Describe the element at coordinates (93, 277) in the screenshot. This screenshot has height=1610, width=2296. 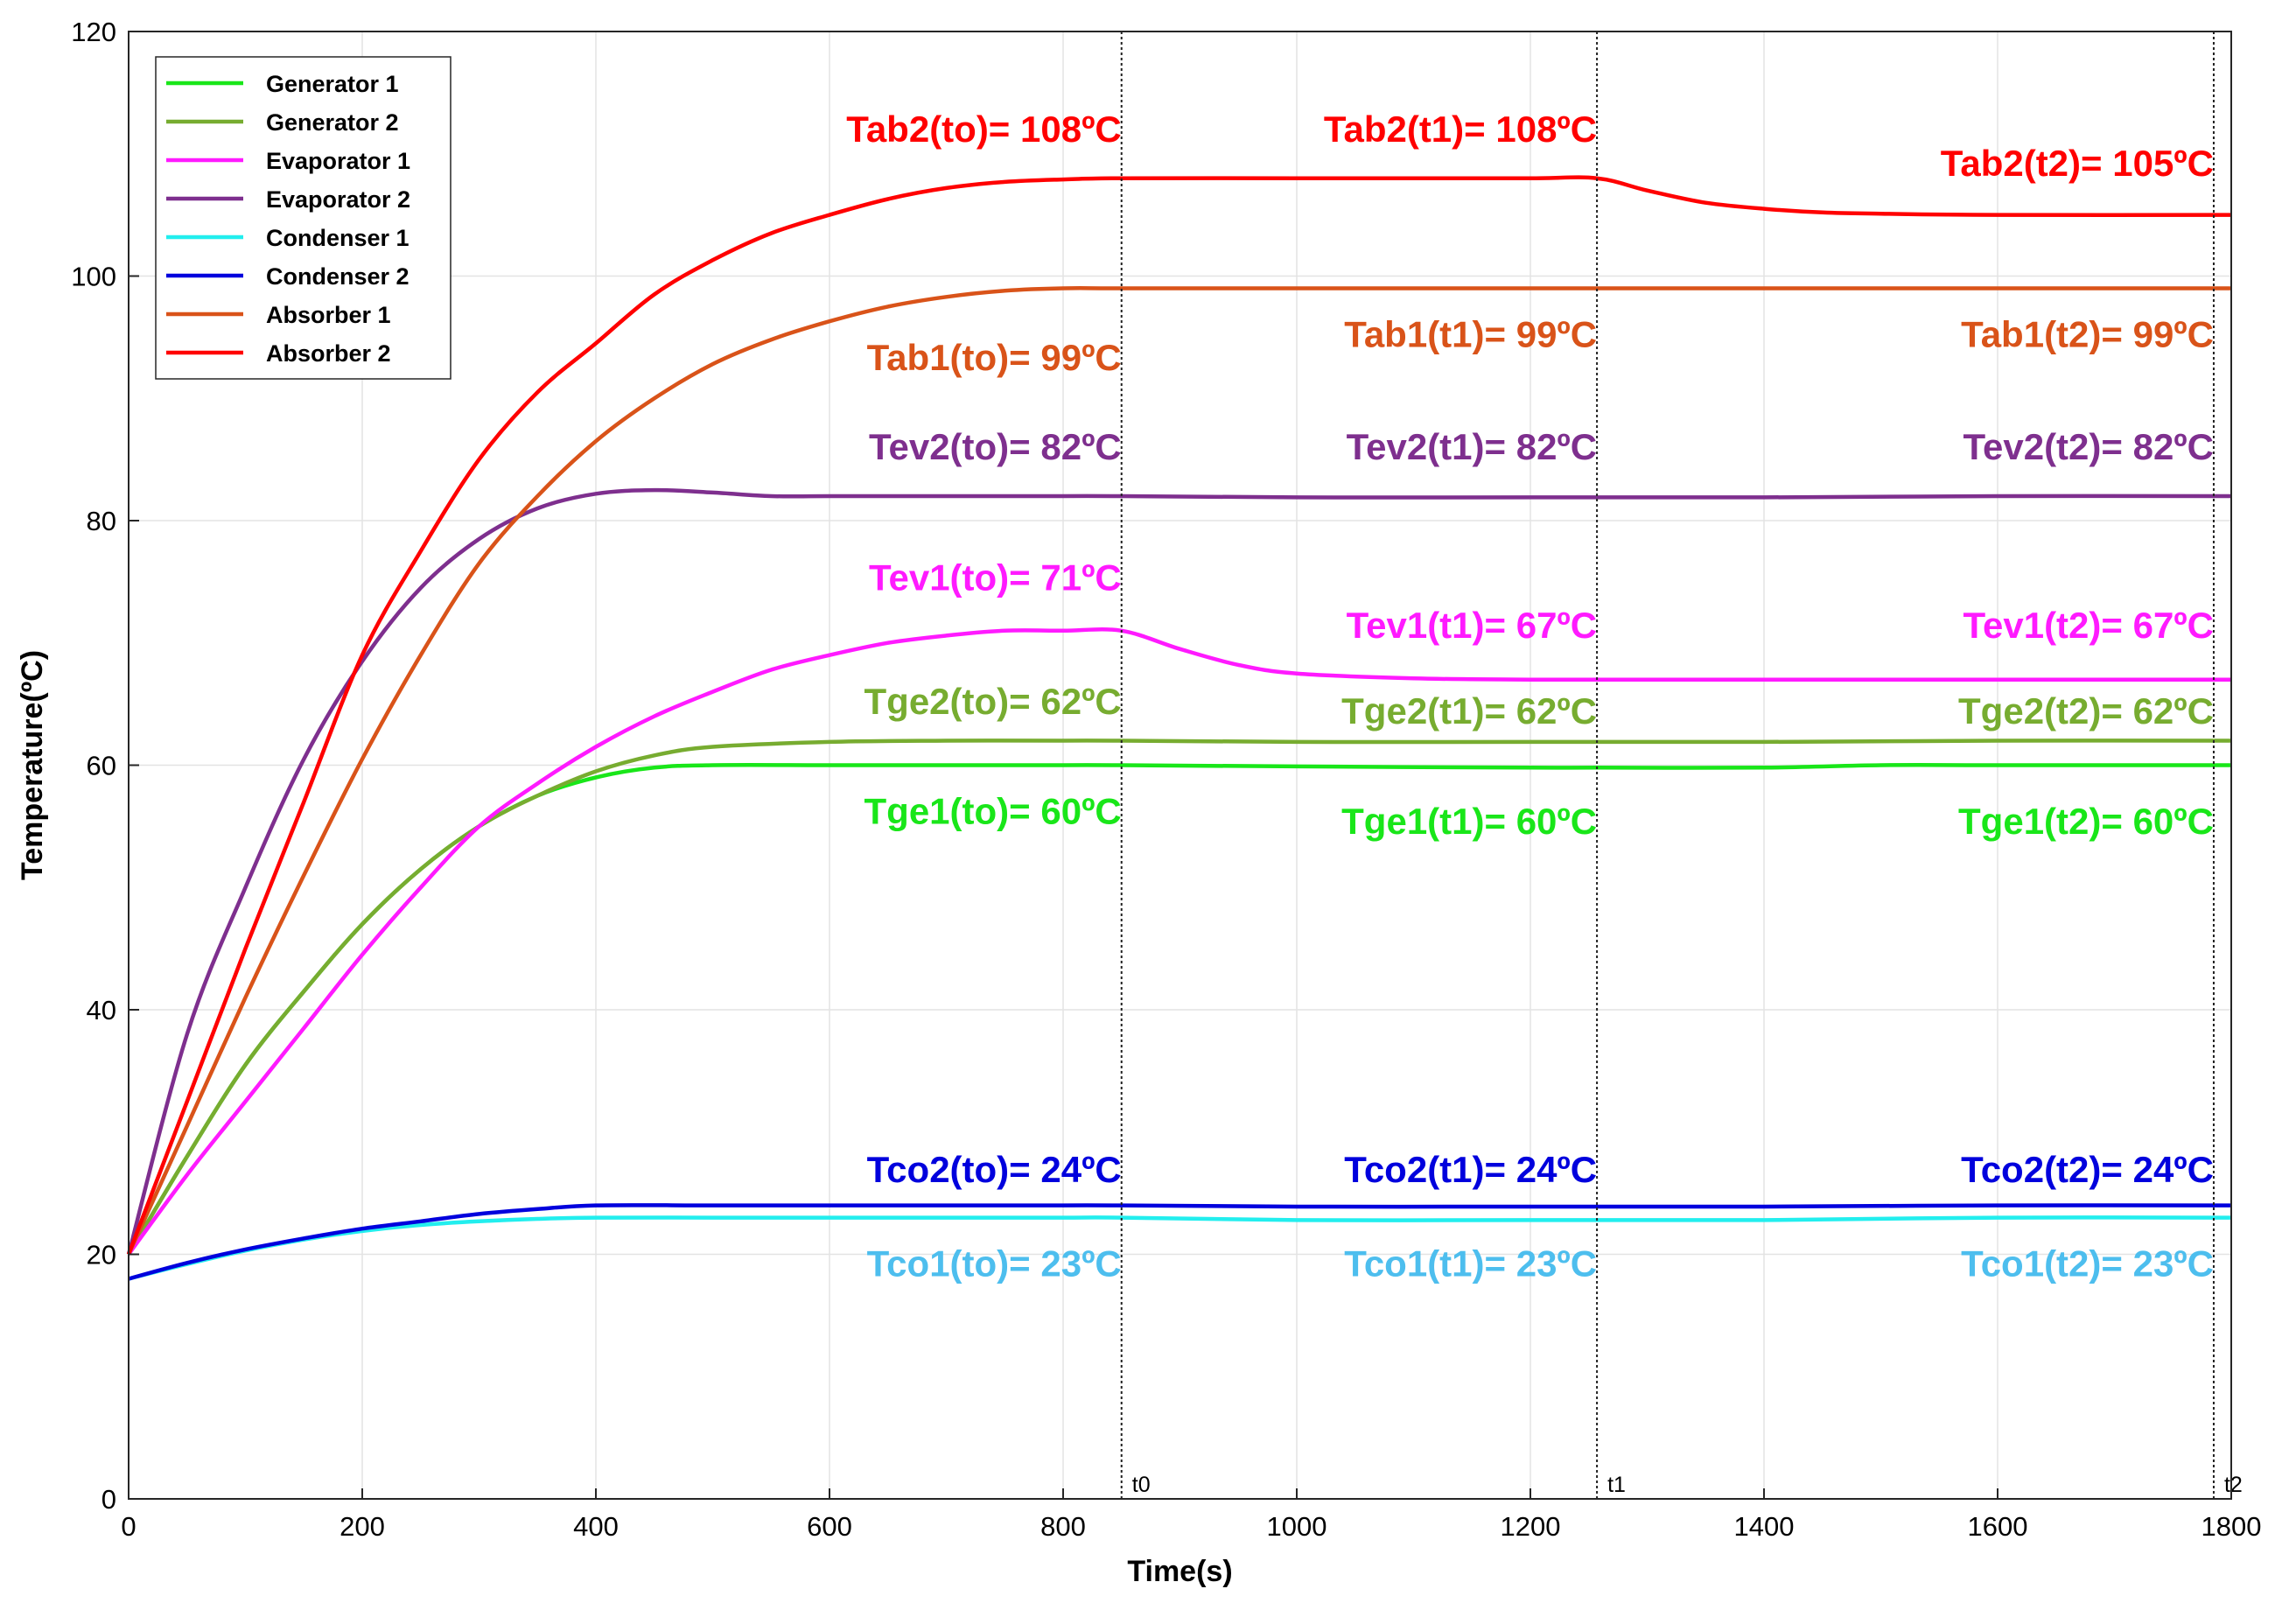
I see `y-tick-label: 100` at that location.